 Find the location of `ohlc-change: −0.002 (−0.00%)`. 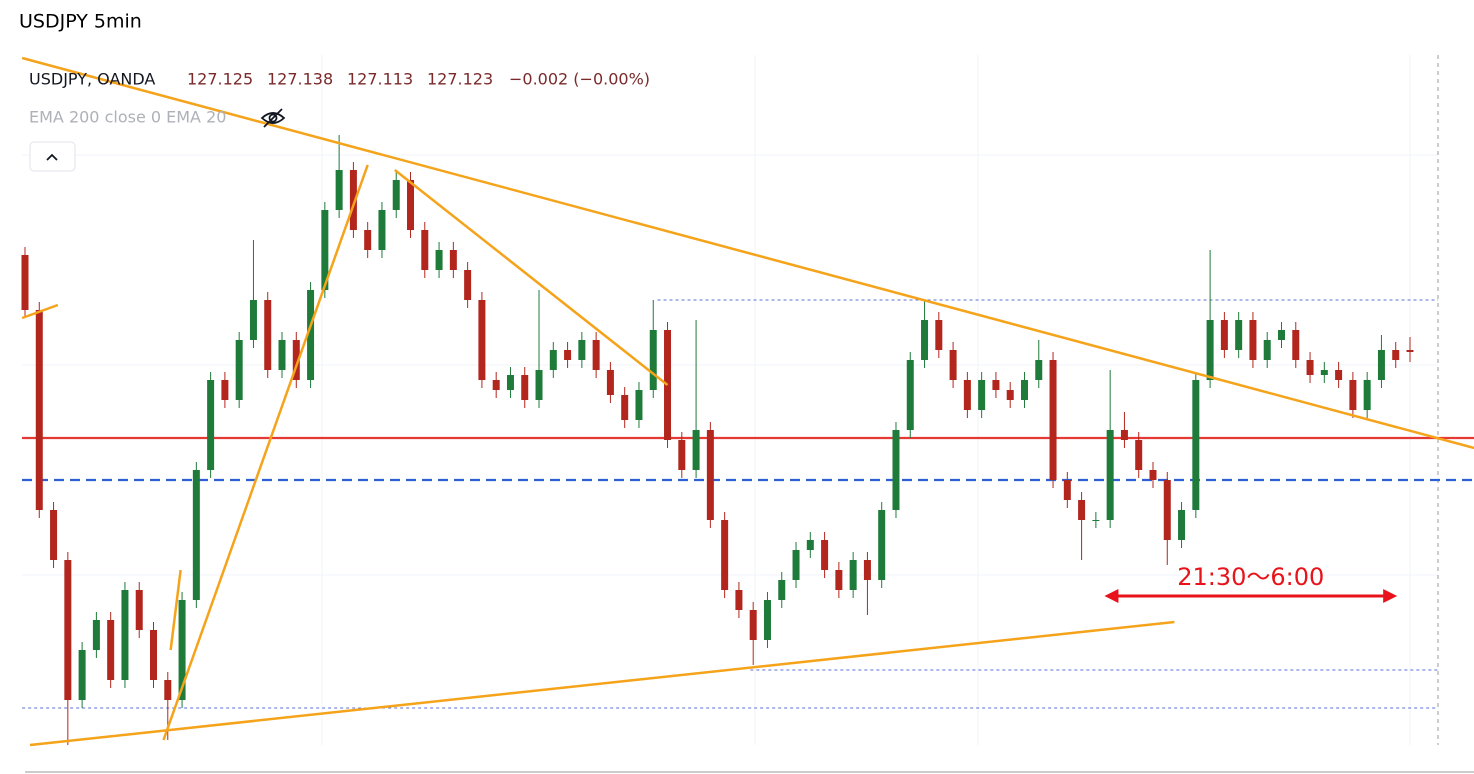

ohlc-change: −0.002 (−0.00%) is located at coordinates (579, 79).